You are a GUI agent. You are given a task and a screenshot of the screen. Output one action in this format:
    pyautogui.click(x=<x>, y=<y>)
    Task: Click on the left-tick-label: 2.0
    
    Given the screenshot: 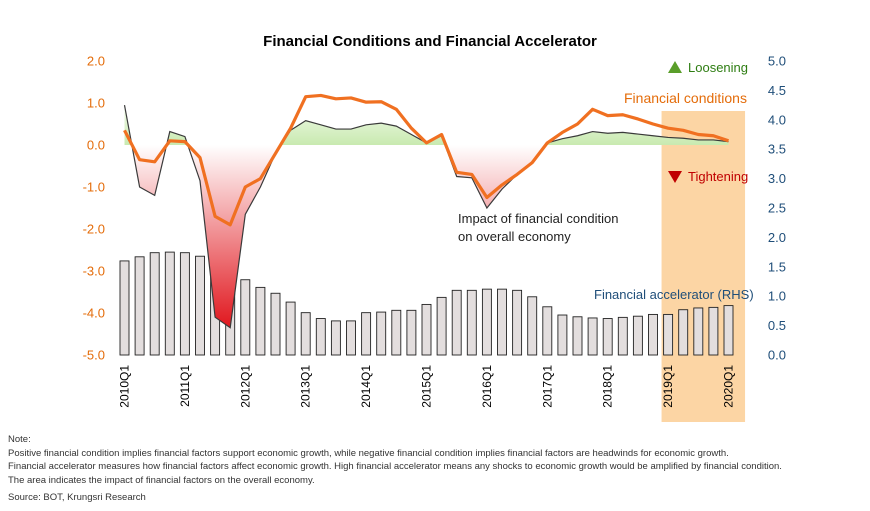 What is the action you would take?
    pyautogui.click(x=96, y=61)
    